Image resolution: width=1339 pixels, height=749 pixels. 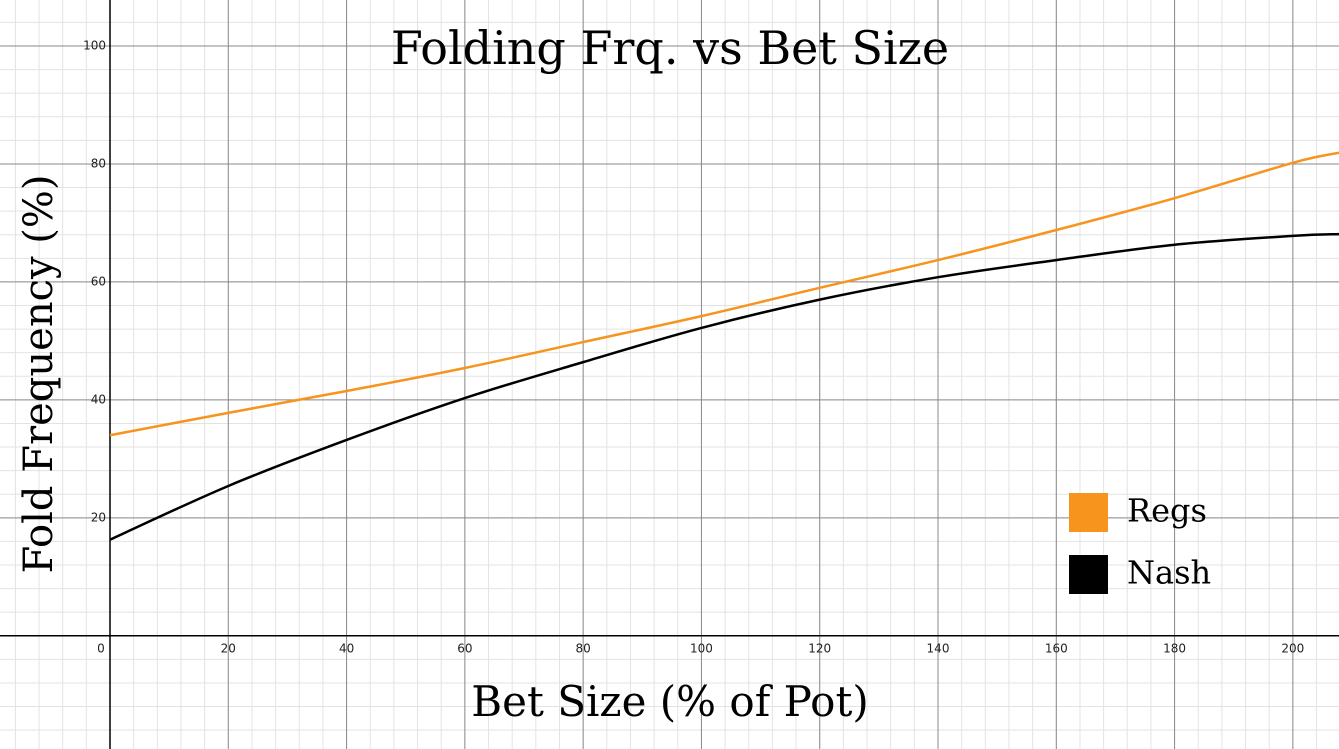 What do you see at coordinates (701, 648) in the screenshot?
I see `x-tick-label: 100` at bounding box center [701, 648].